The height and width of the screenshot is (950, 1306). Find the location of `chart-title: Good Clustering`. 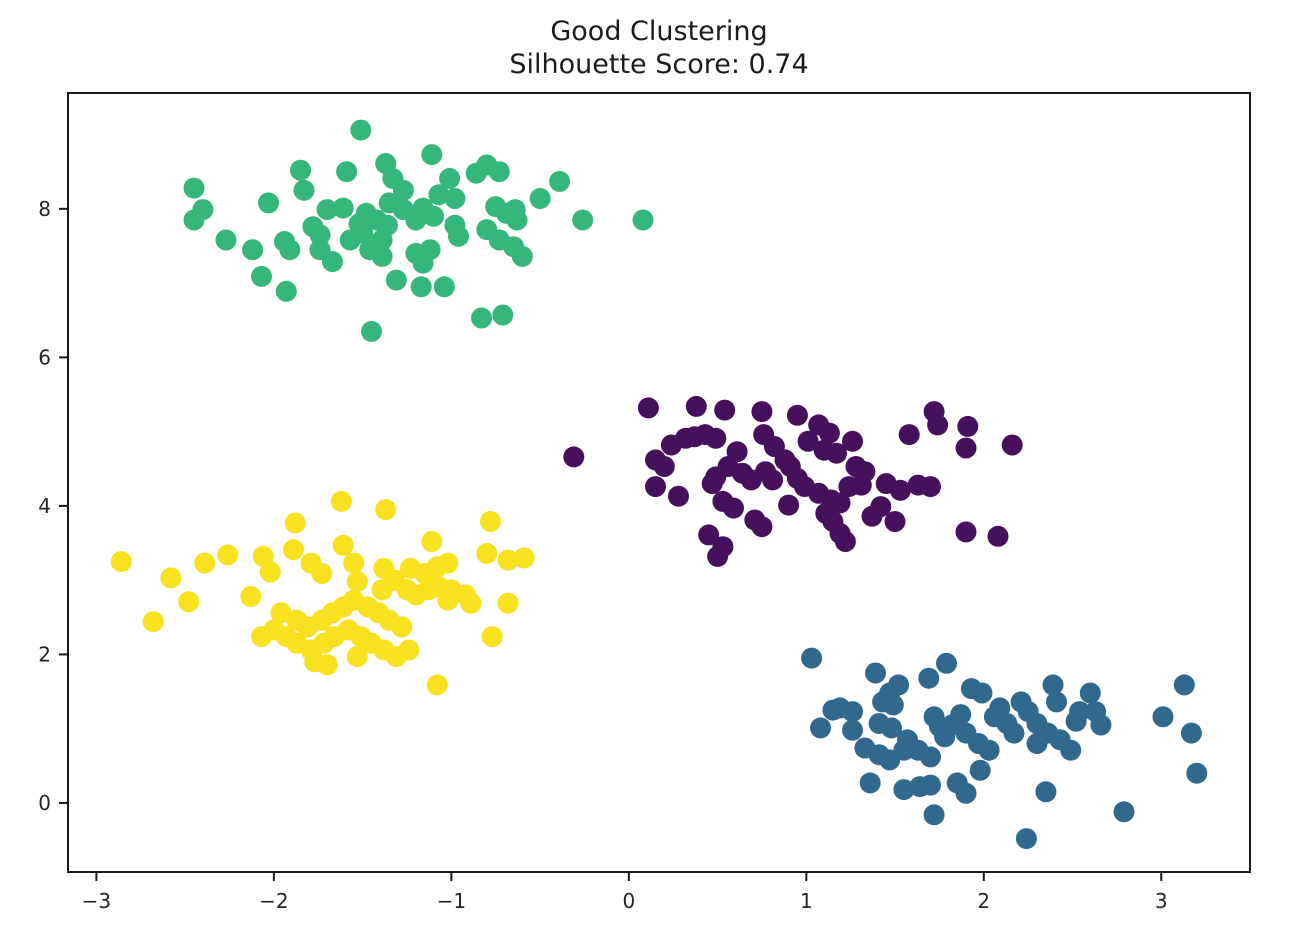

chart-title: Good Clustering is located at coordinates (659, 31).